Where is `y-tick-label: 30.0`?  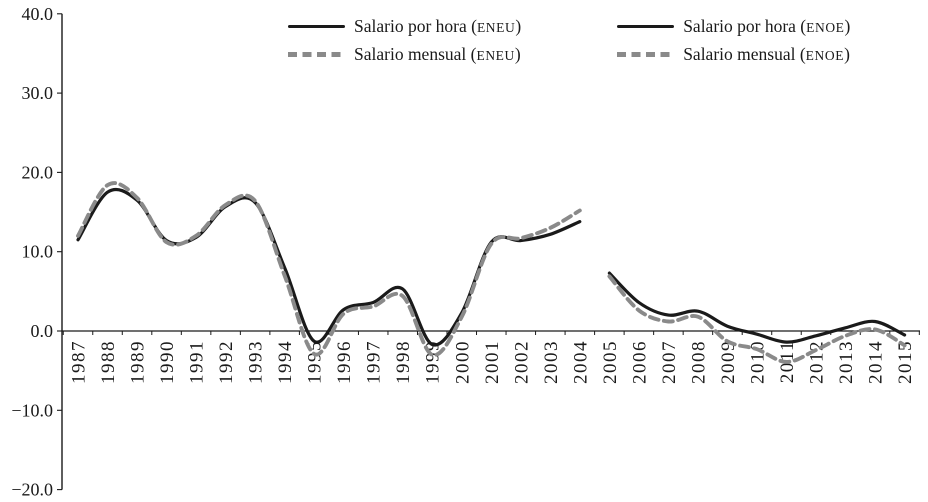
y-tick-label: 30.0 is located at coordinates (38, 93).